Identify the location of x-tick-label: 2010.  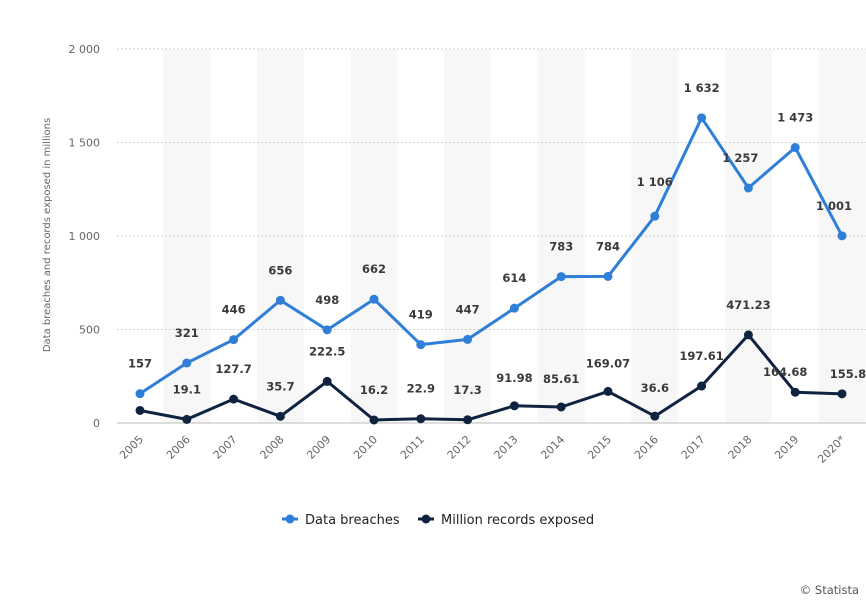
(365, 447).